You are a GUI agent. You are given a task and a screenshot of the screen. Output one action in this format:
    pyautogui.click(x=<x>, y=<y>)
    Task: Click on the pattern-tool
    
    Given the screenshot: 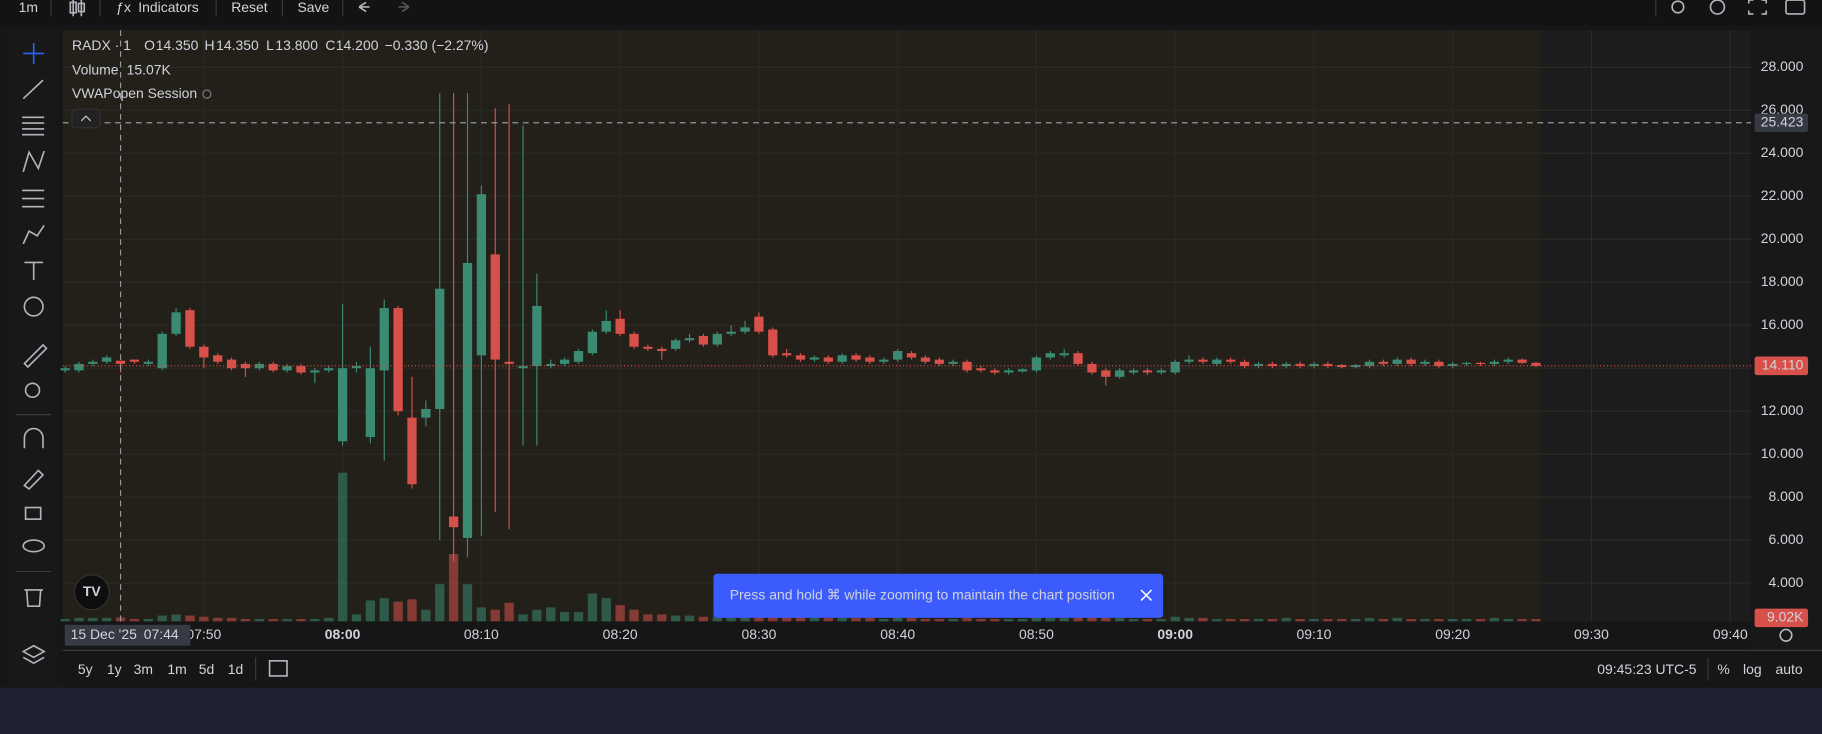 What is the action you would take?
    pyautogui.click(x=33, y=161)
    